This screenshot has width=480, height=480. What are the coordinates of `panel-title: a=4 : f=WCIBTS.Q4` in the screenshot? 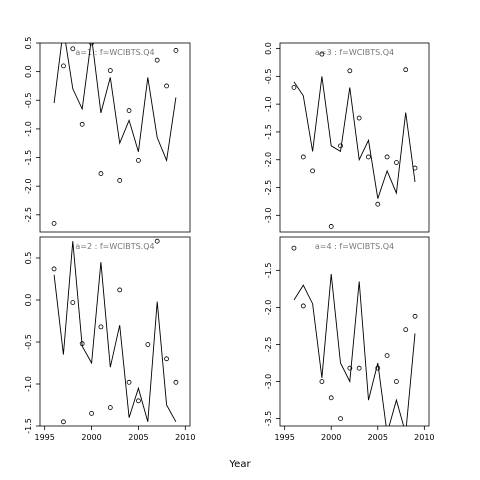 It's located at (354, 246).